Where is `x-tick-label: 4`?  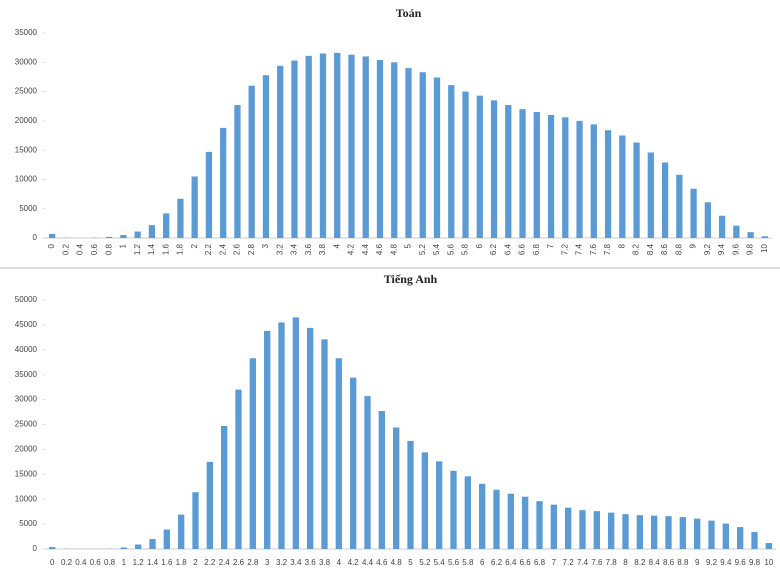
x-tick-label: 4 is located at coordinates (339, 562).